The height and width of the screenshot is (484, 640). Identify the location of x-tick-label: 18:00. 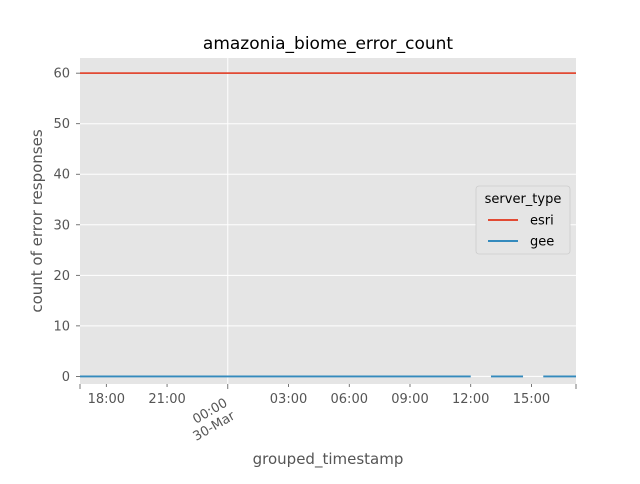
(106, 399).